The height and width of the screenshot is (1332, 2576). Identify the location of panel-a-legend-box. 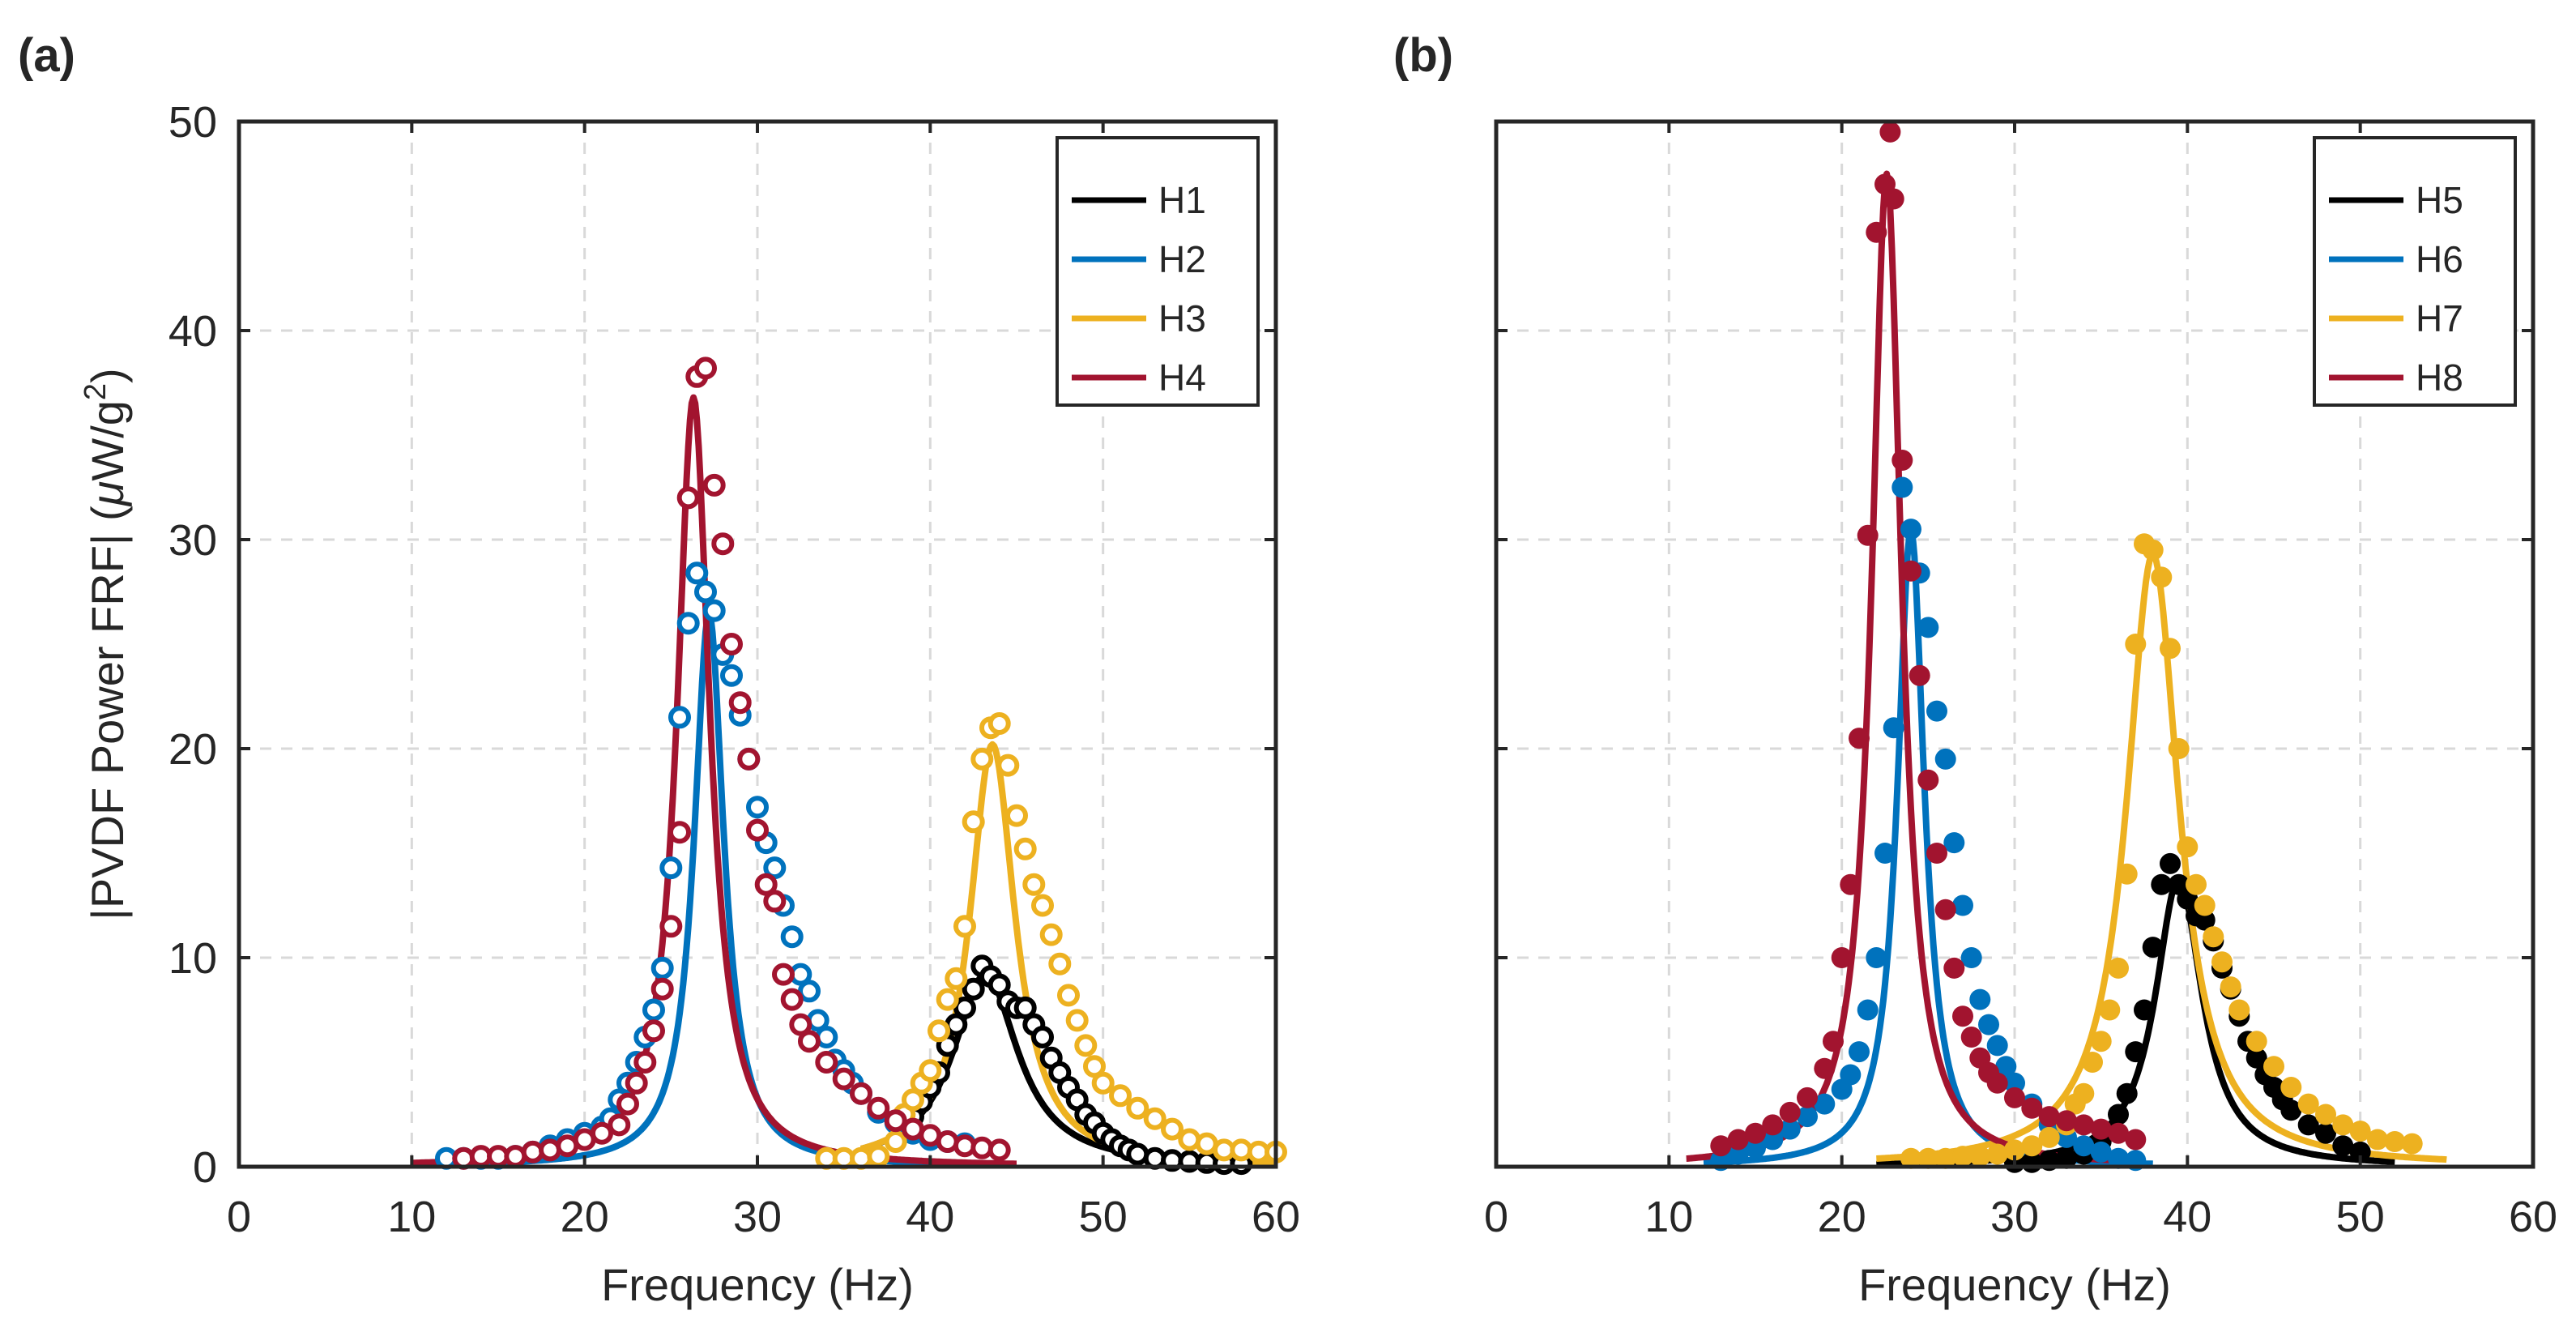
(1158, 271).